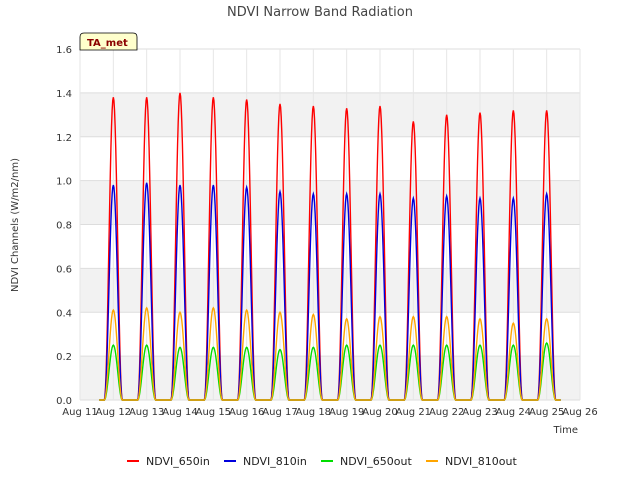 The width and height of the screenshot is (640, 480). Describe the element at coordinates (179, 412) in the screenshot. I see `x-tick-label: Aug 14` at that location.